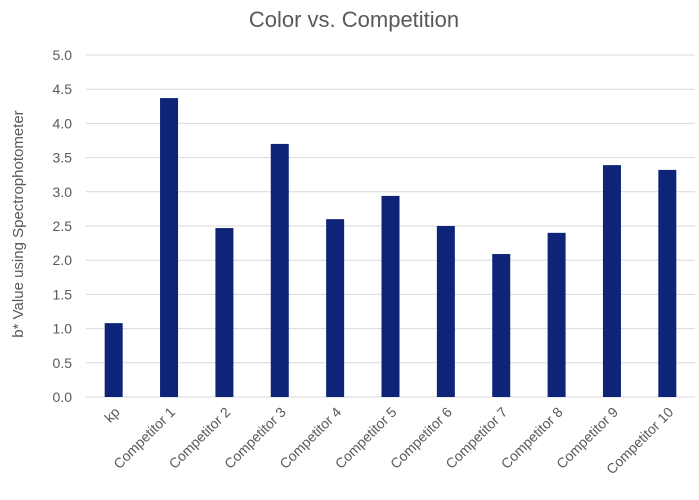 This screenshot has height=500, width=699. What do you see at coordinates (63, 363) in the screenshot?
I see `y-tick-label: 0.5` at bounding box center [63, 363].